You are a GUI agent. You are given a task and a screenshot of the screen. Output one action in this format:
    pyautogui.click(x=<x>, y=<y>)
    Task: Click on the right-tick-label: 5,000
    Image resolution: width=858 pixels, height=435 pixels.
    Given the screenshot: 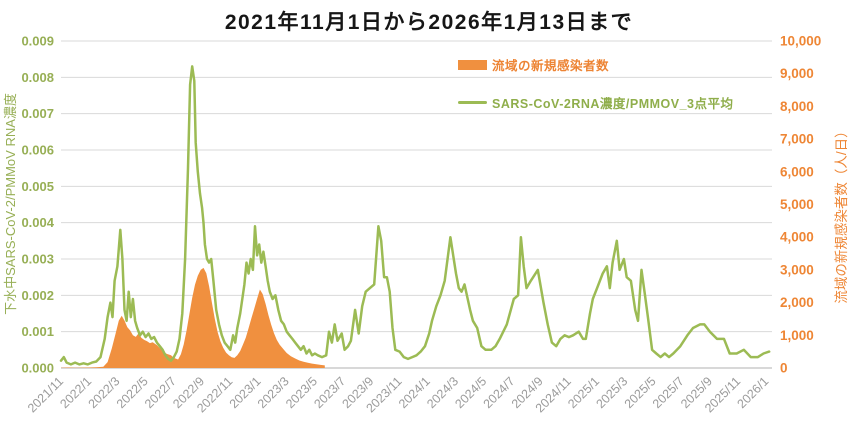 What is the action you would take?
    pyautogui.click(x=797, y=204)
    